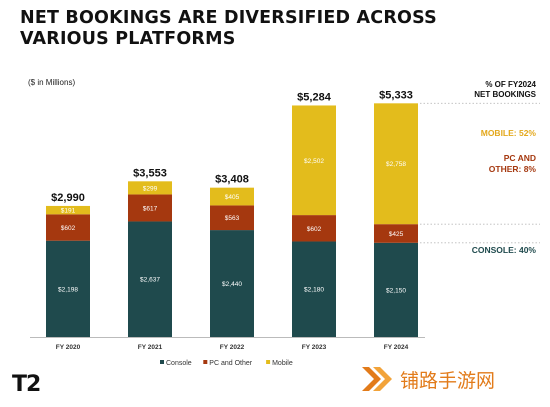 Image resolution: width=550 pixels, height=407 pixels. I want to click on x-tick-label-5: FY 2024, so click(396, 347).